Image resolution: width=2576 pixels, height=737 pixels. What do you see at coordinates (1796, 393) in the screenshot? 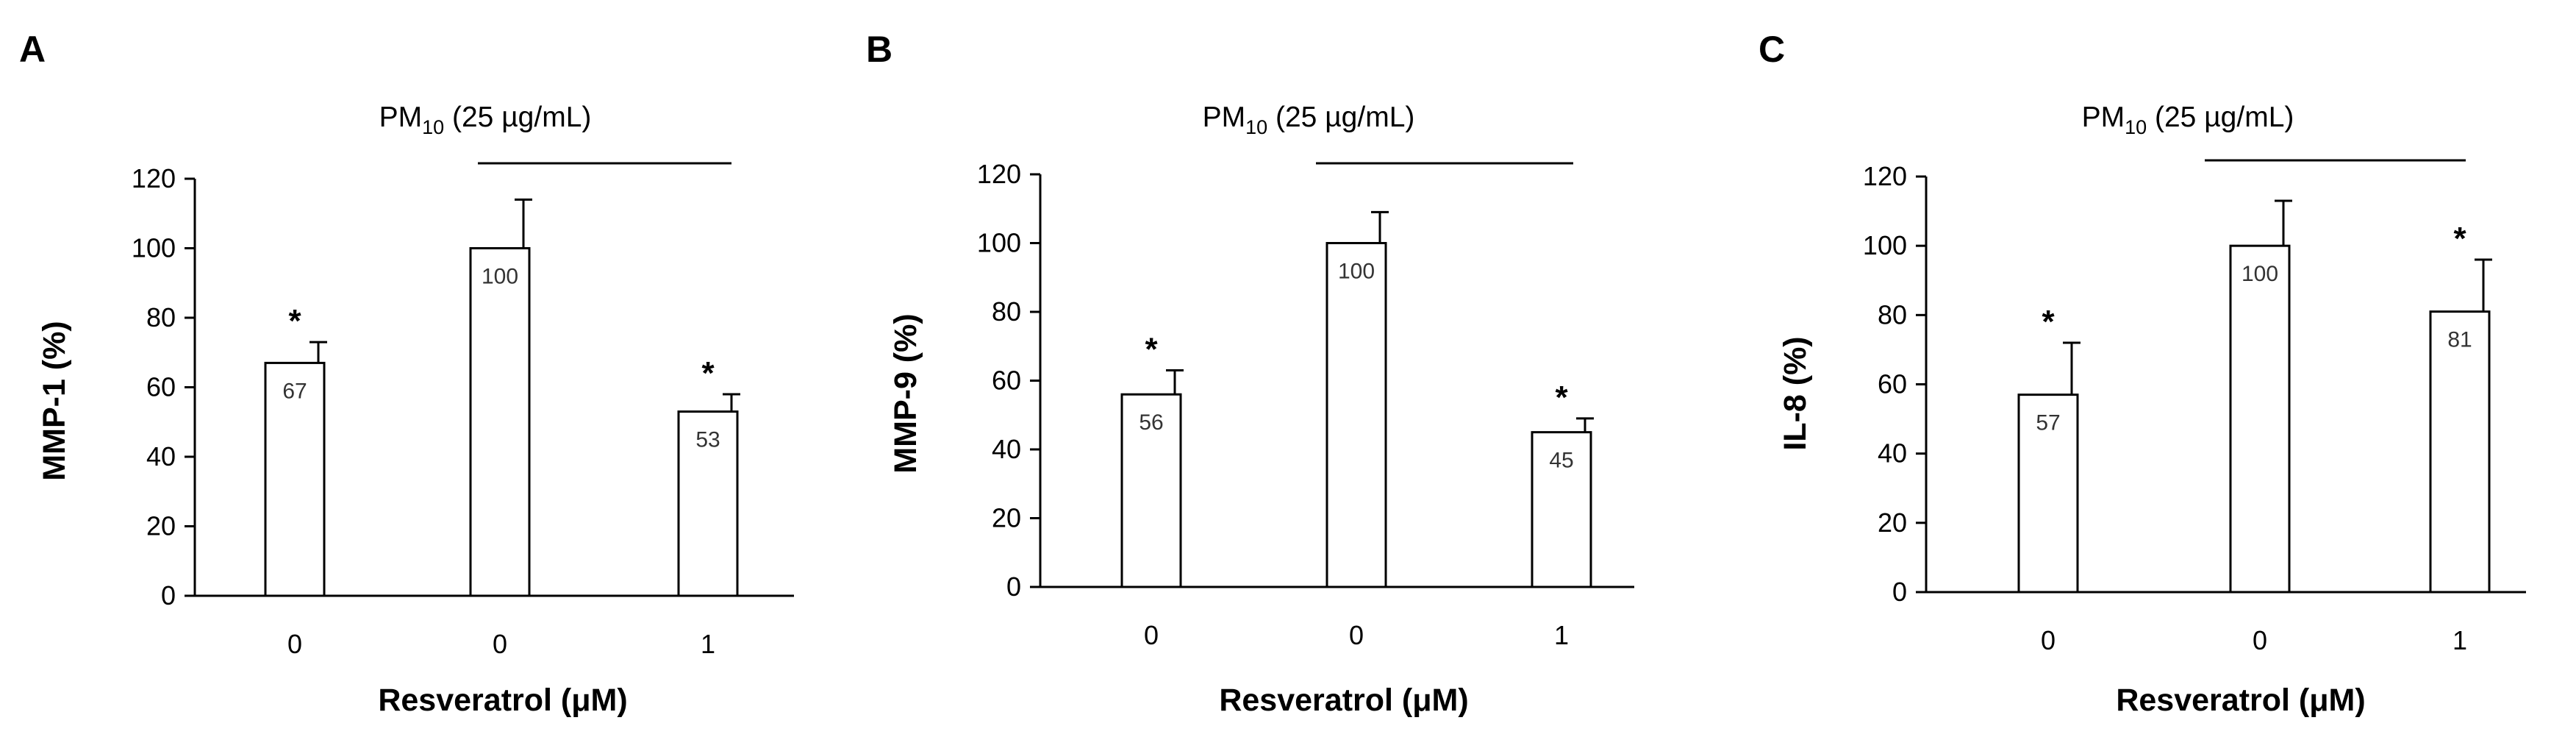
I see `y-axis-title: IL-8 (%)` at bounding box center [1796, 393].